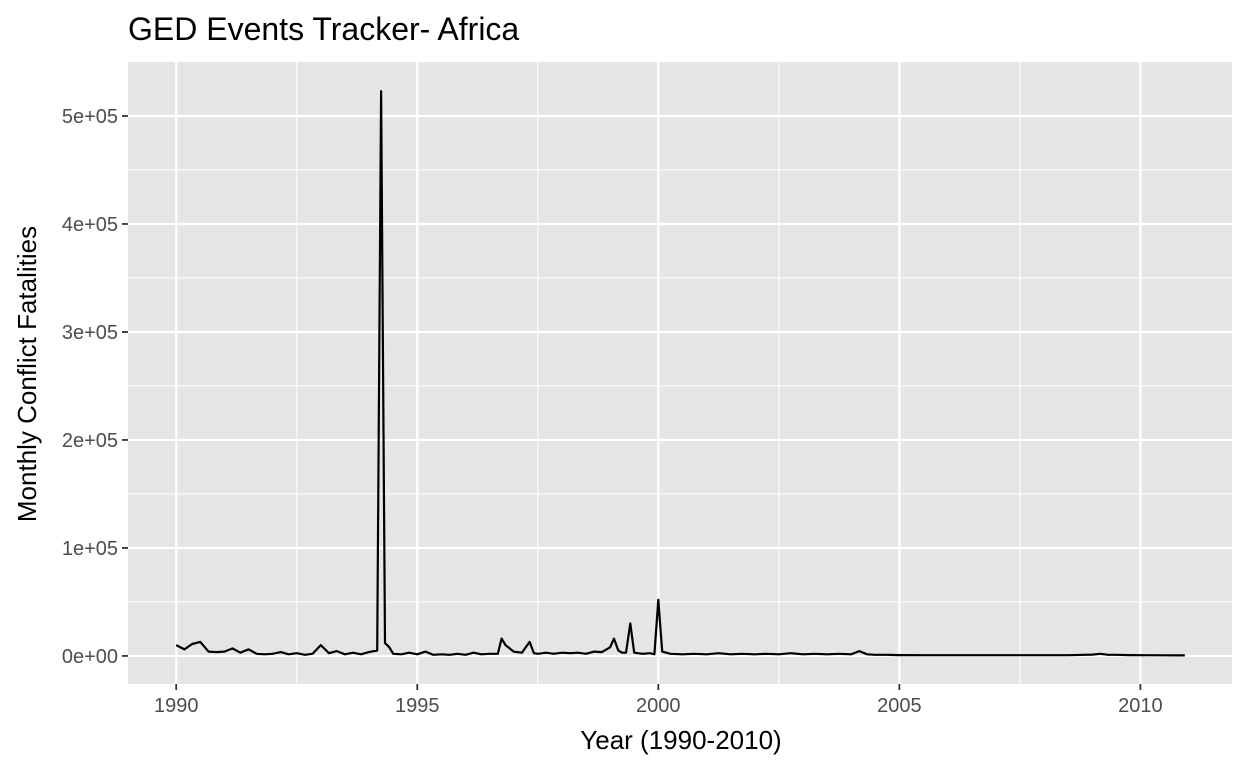 This screenshot has height=768, width=1248. Describe the element at coordinates (90, 333) in the screenshot. I see `y-tick-label: 3e+05` at that location.